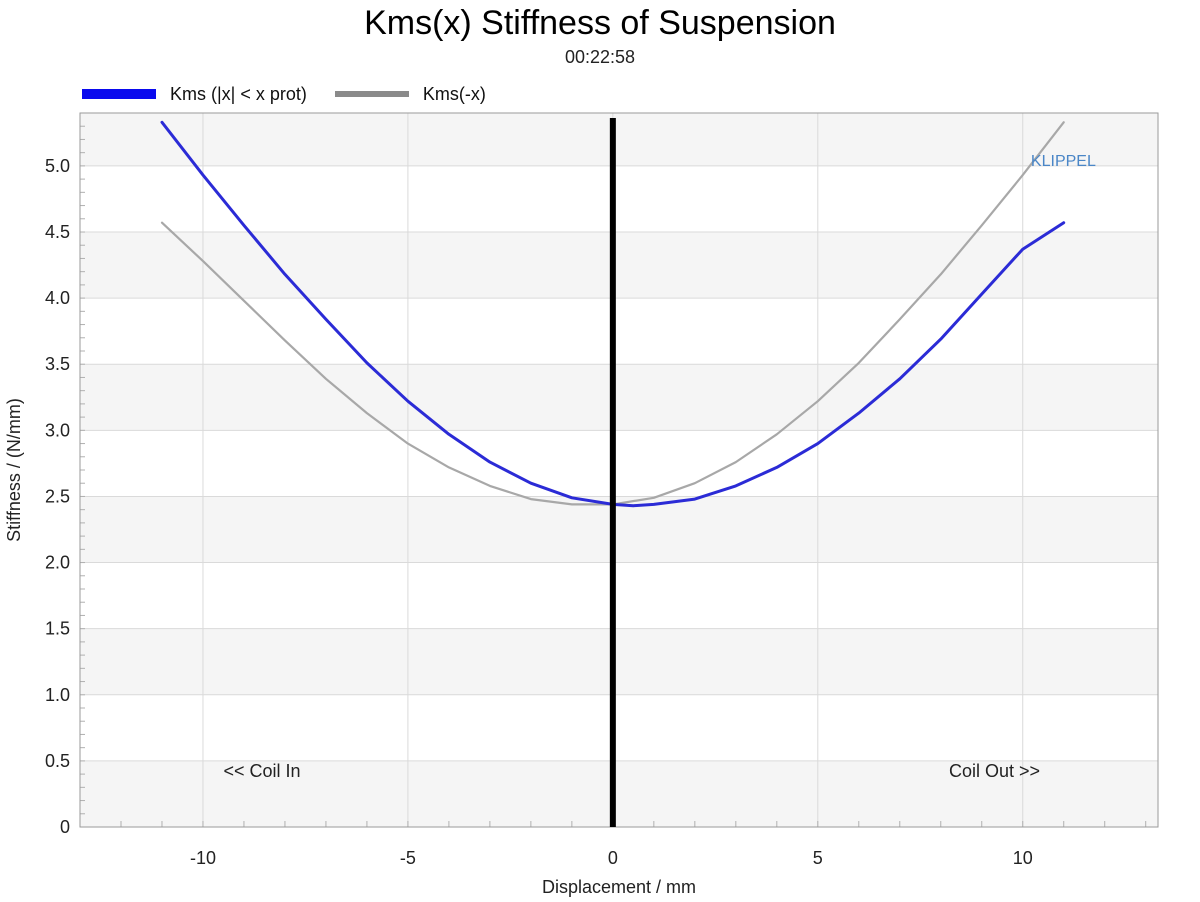  Describe the element at coordinates (57, 629) in the screenshot. I see `y-tick-label: 1.5` at that location.